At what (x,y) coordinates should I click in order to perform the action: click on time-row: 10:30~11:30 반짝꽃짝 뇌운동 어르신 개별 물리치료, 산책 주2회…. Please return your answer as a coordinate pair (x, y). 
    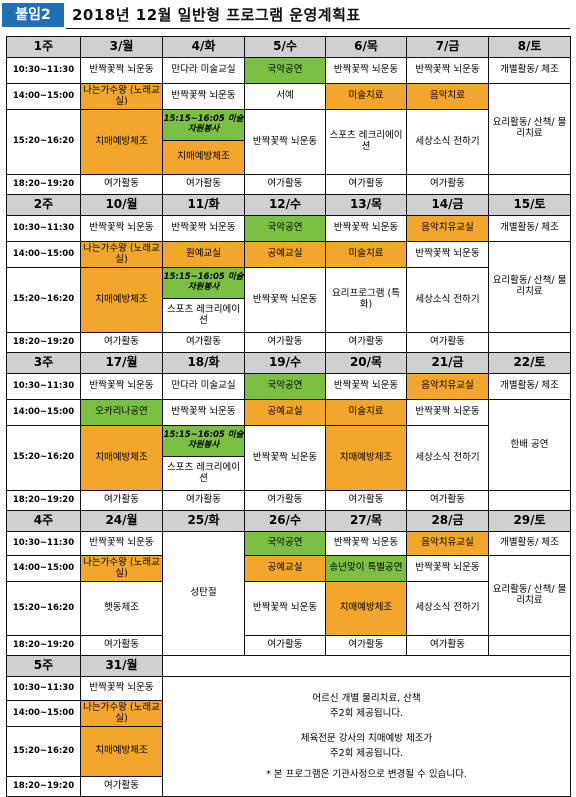
    Looking at the image, I should click on (288, 736).